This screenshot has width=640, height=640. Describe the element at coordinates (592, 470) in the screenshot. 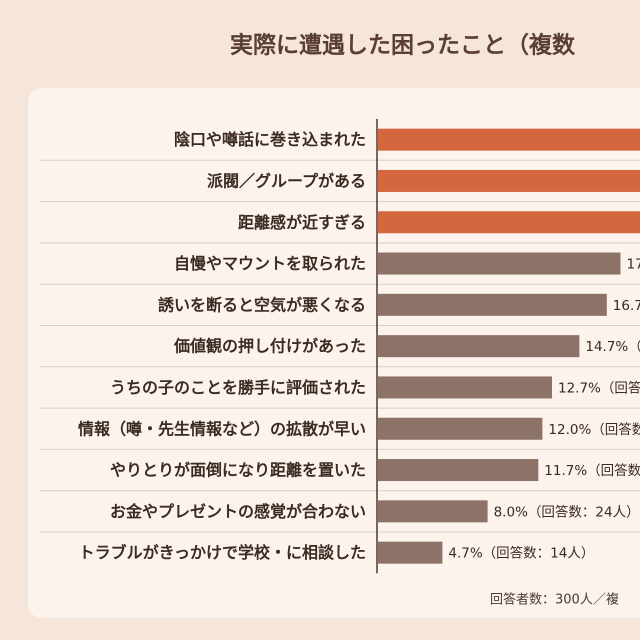

I see `value-label: 11.7%（回答数：35人）` at that location.